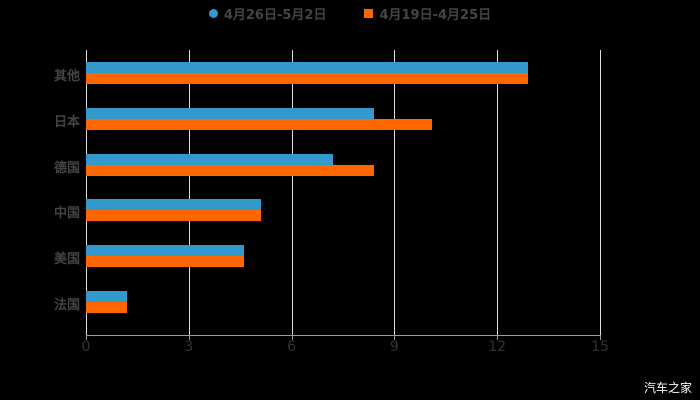 The height and width of the screenshot is (400, 700). What do you see at coordinates (66, 305) in the screenshot?
I see `y-category-label: 法国` at bounding box center [66, 305].